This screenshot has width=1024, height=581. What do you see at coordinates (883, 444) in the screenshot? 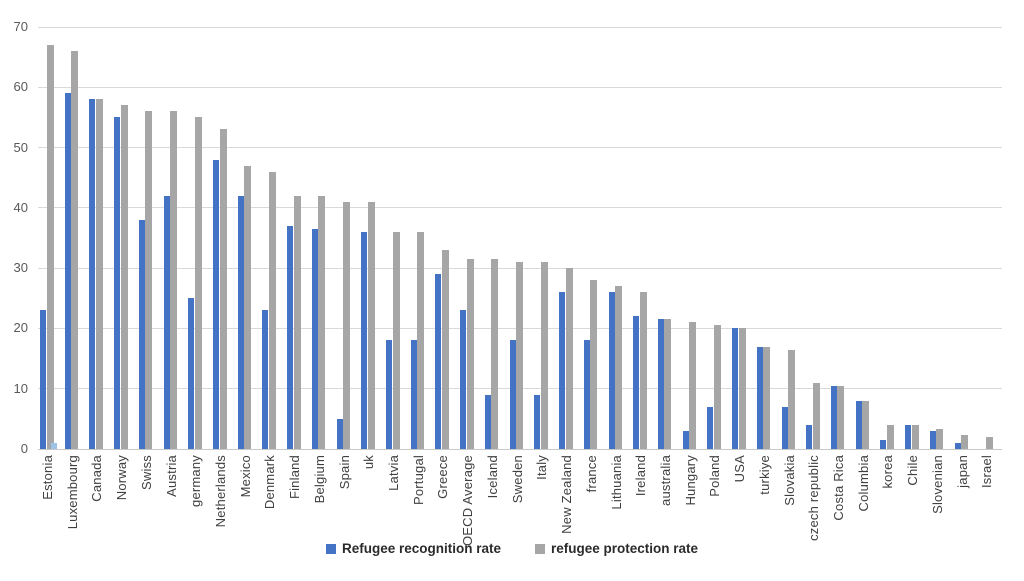
I see `bar-recognition-korea` at bounding box center [883, 444].